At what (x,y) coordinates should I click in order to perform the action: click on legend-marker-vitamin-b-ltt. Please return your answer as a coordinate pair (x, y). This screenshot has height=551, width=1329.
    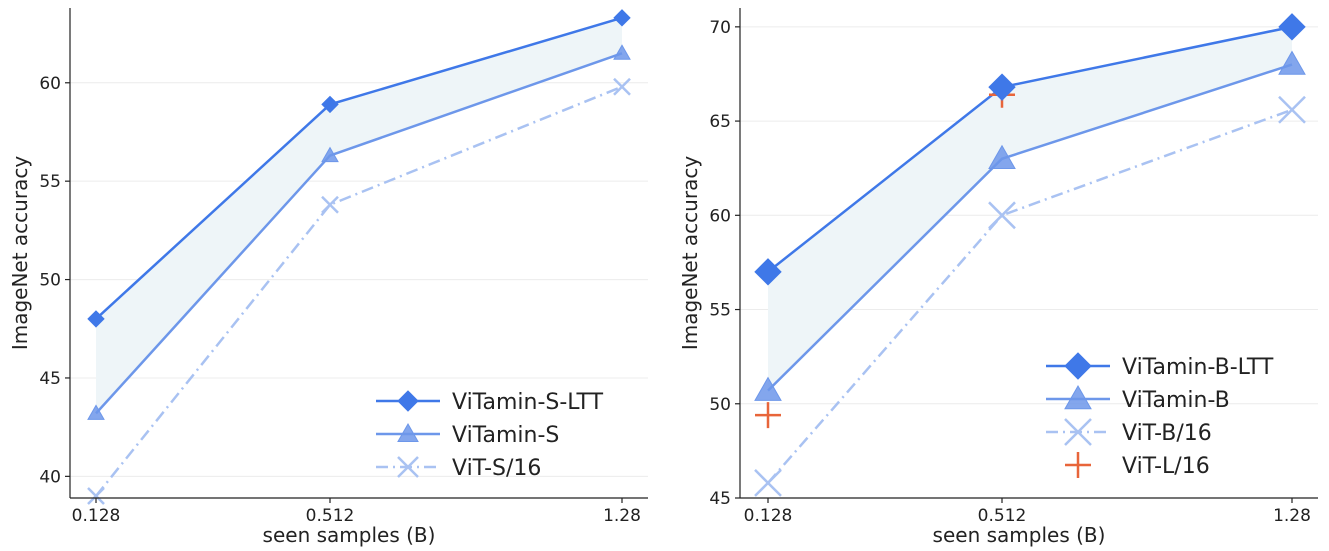
    Looking at the image, I should click on (1078, 366).